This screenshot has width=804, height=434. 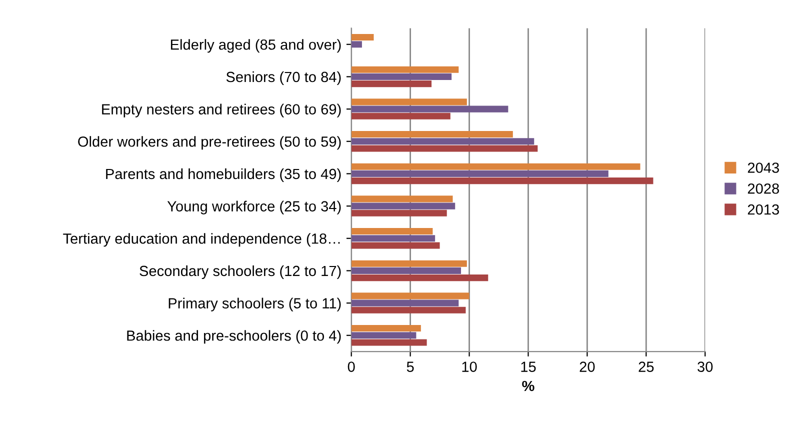 I want to click on y-tick-label: Empty nesters and retirees (60 to 69), so click(x=221, y=111).